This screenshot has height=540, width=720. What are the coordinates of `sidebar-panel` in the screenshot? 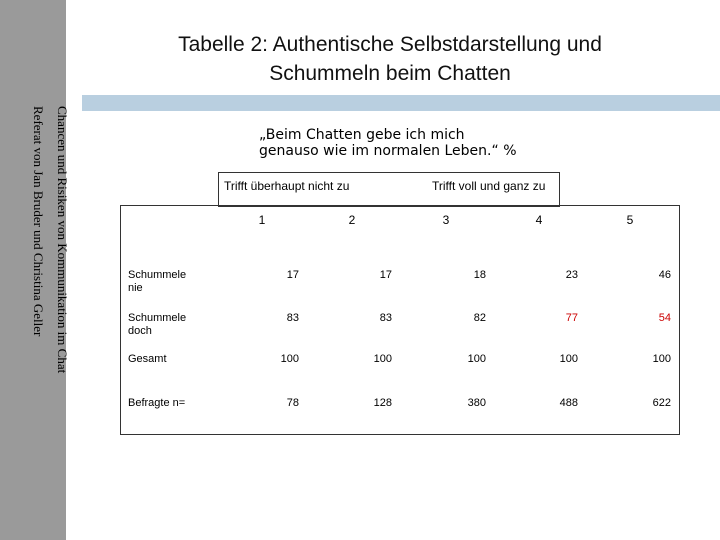 It's located at (33, 270).